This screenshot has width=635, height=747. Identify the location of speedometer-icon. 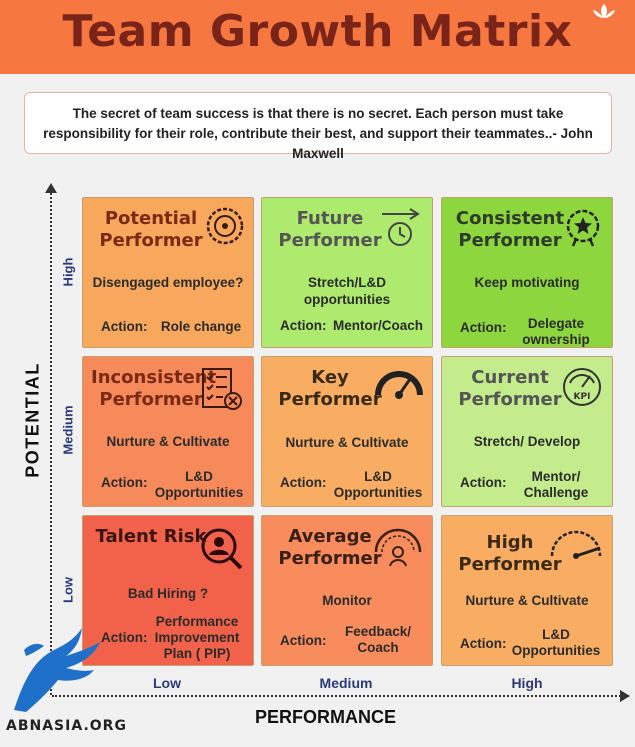
(399, 385).